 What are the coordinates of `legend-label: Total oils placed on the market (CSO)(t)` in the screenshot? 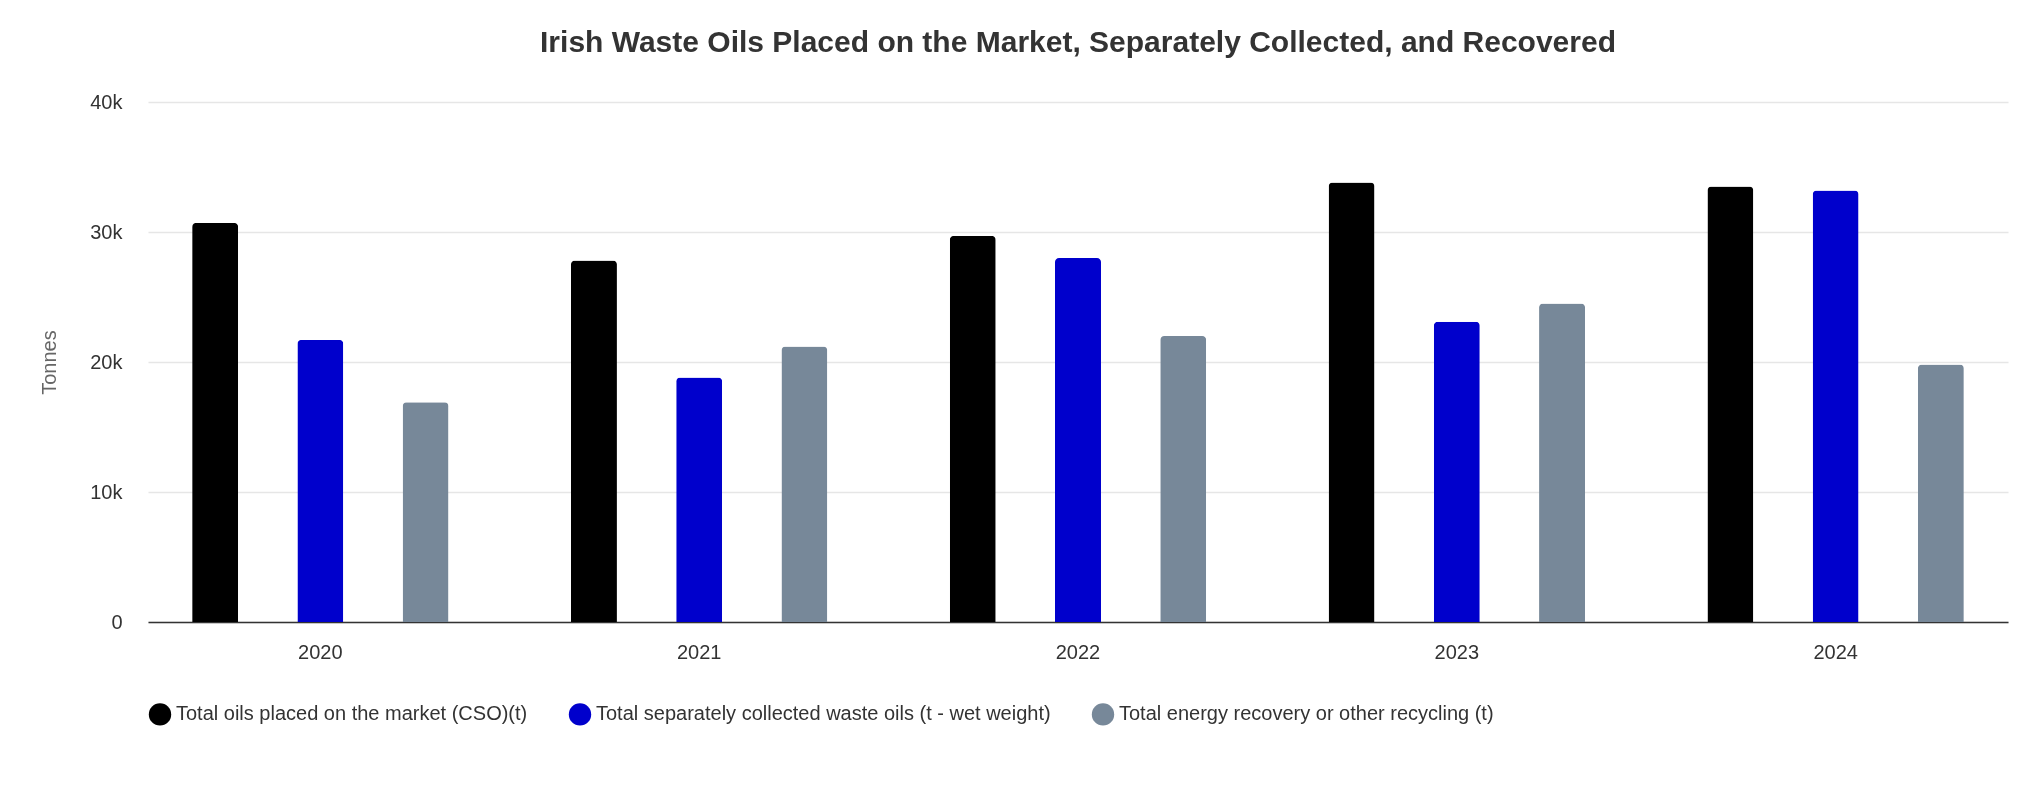 It's located at (352, 713).